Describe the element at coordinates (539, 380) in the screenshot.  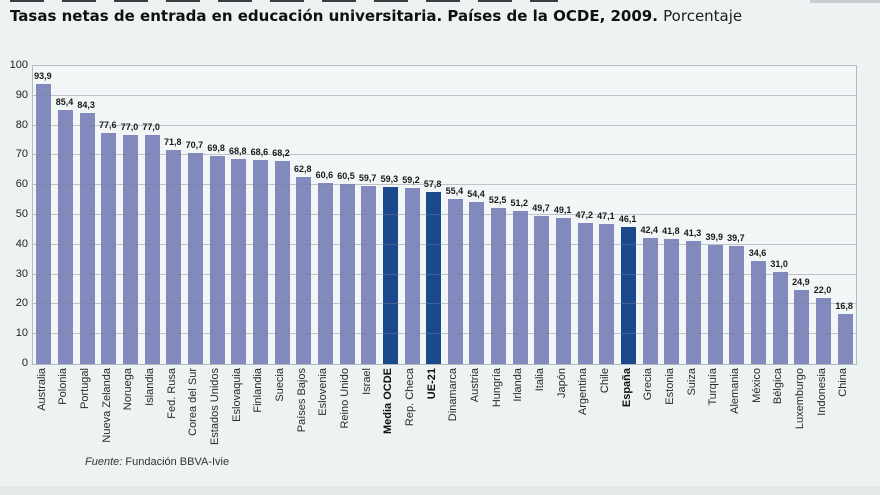
I see `x-axis-category-label: Italia` at that location.